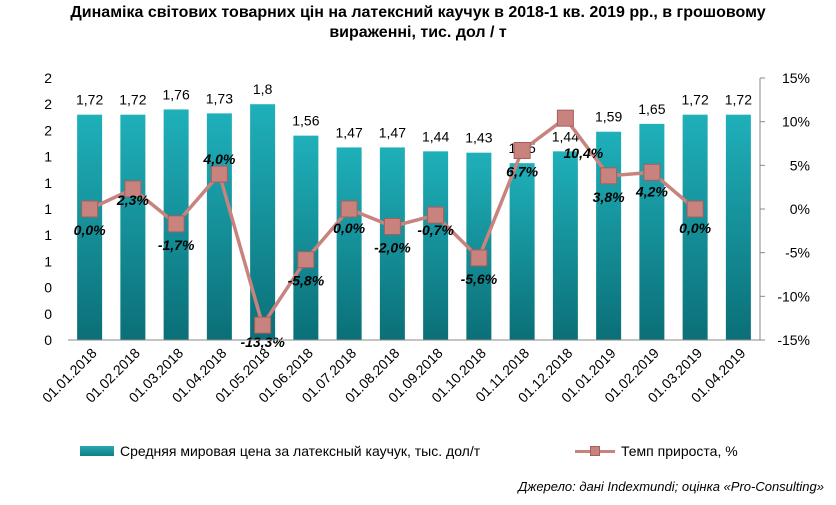 Image resolution: width=836 pixels, height=505 pixels. Describe the element at coordinates (418, 32) in the screenshot. I see `chart-title-line-2: вираженні, тис. дол / т` at that location.